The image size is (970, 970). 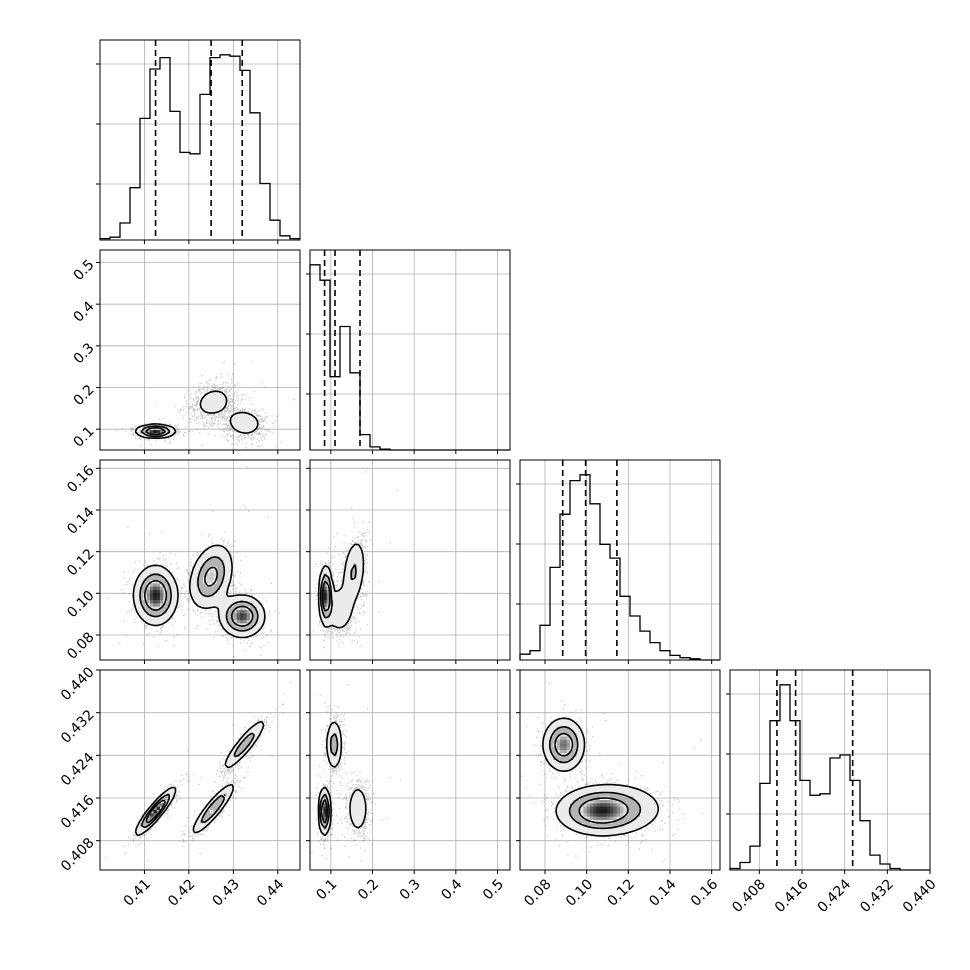 I want to click on y-tick-label: 0.5, so click(x=84, y=270).